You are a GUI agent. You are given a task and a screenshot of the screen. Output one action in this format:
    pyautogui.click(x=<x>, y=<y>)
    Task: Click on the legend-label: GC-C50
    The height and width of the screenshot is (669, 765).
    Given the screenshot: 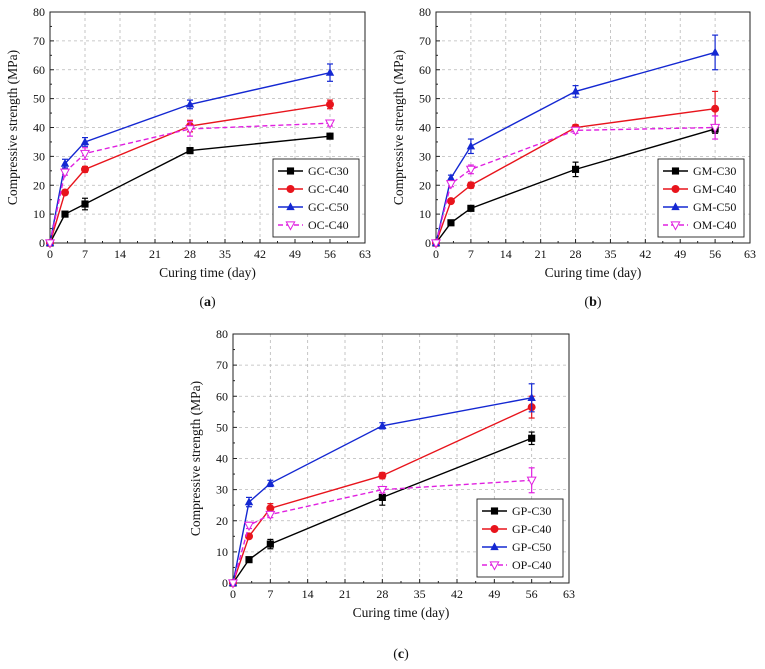 What is the action you would take?
    pyautogui.click(x=328, y=207)
    